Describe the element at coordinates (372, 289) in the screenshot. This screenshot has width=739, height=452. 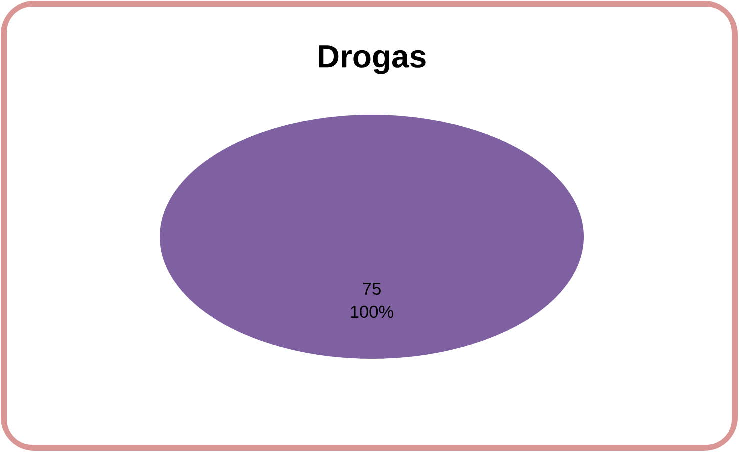
I see `data-label: 75` at that location.